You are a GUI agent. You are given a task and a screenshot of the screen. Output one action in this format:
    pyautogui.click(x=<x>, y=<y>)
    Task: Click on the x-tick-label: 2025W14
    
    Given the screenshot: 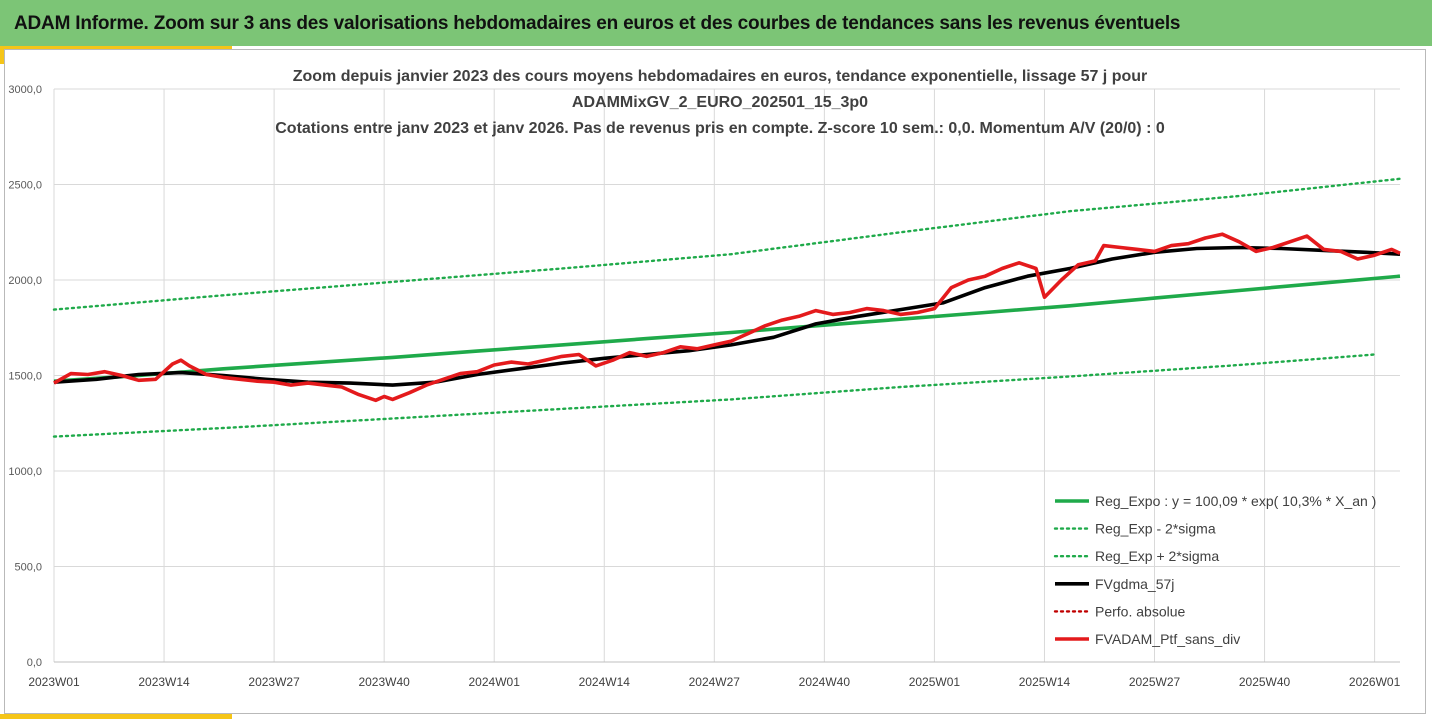 What is the action you would take?
    pyautogui.click(x=1045, y=682)
    